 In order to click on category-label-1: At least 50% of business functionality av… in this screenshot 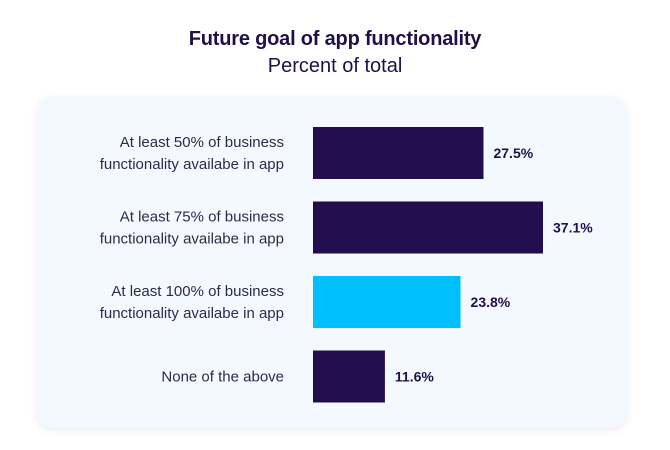, I will do `click(192, 153)`.